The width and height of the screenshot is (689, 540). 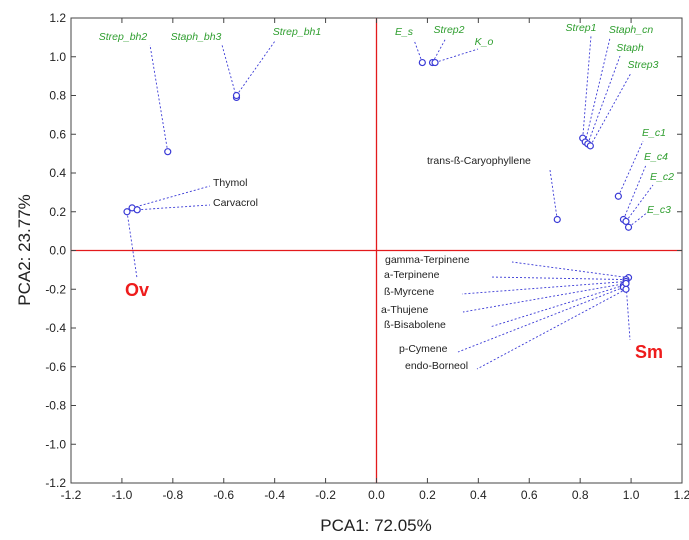 What do you see at coordinates (643, 65) in the screenshot?
I see `label-strep3: Strep3` at bounding box center [643, 65].